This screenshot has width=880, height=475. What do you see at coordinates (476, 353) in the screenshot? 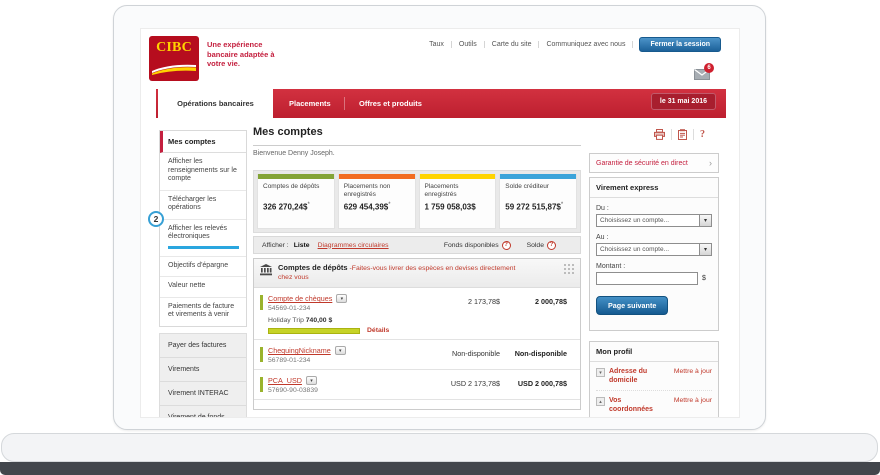
I see `funds-available-value: Non-disponible` at bounding box center [476, 353].